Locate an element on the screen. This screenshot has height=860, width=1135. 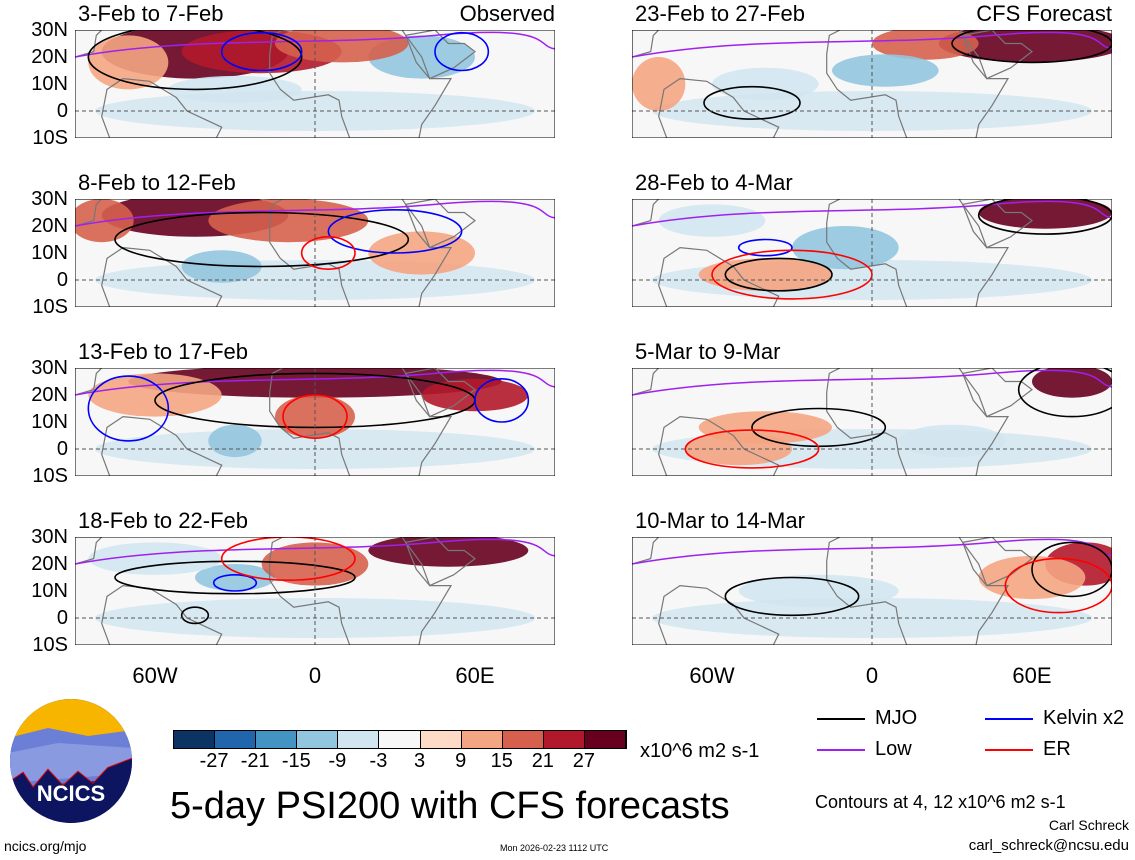
website-link: ncics.org/mjo is located at coordinates (45, 846).